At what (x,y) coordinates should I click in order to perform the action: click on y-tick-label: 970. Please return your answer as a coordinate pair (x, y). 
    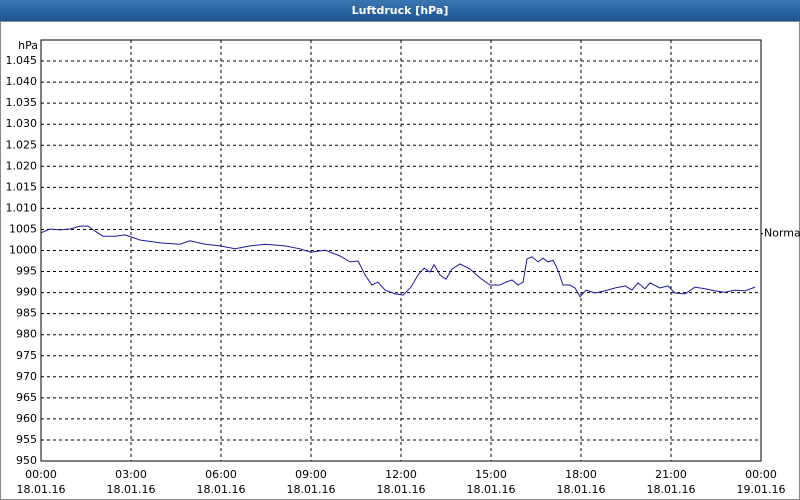
    Looking at the image, I should click on (26, 376).